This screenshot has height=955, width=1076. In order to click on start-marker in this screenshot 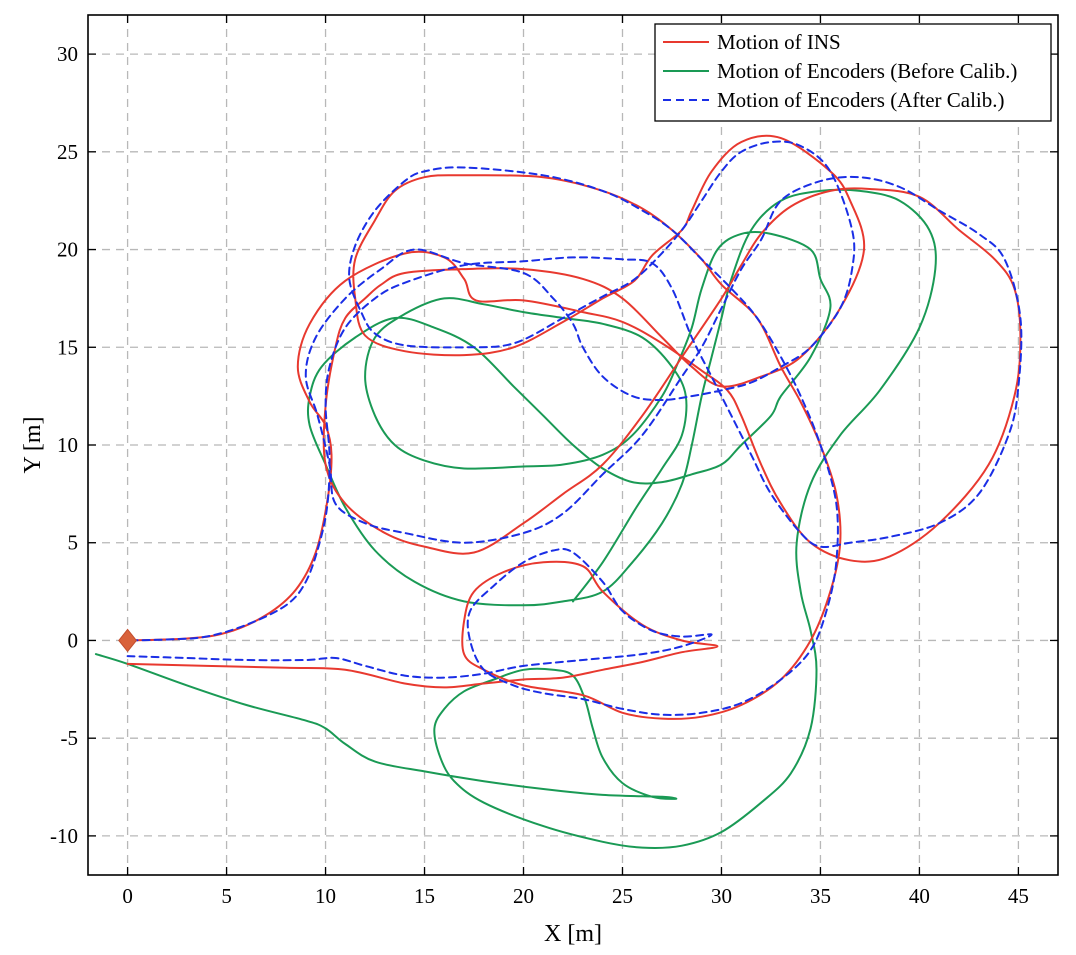, I will do `click(128, 640)`.